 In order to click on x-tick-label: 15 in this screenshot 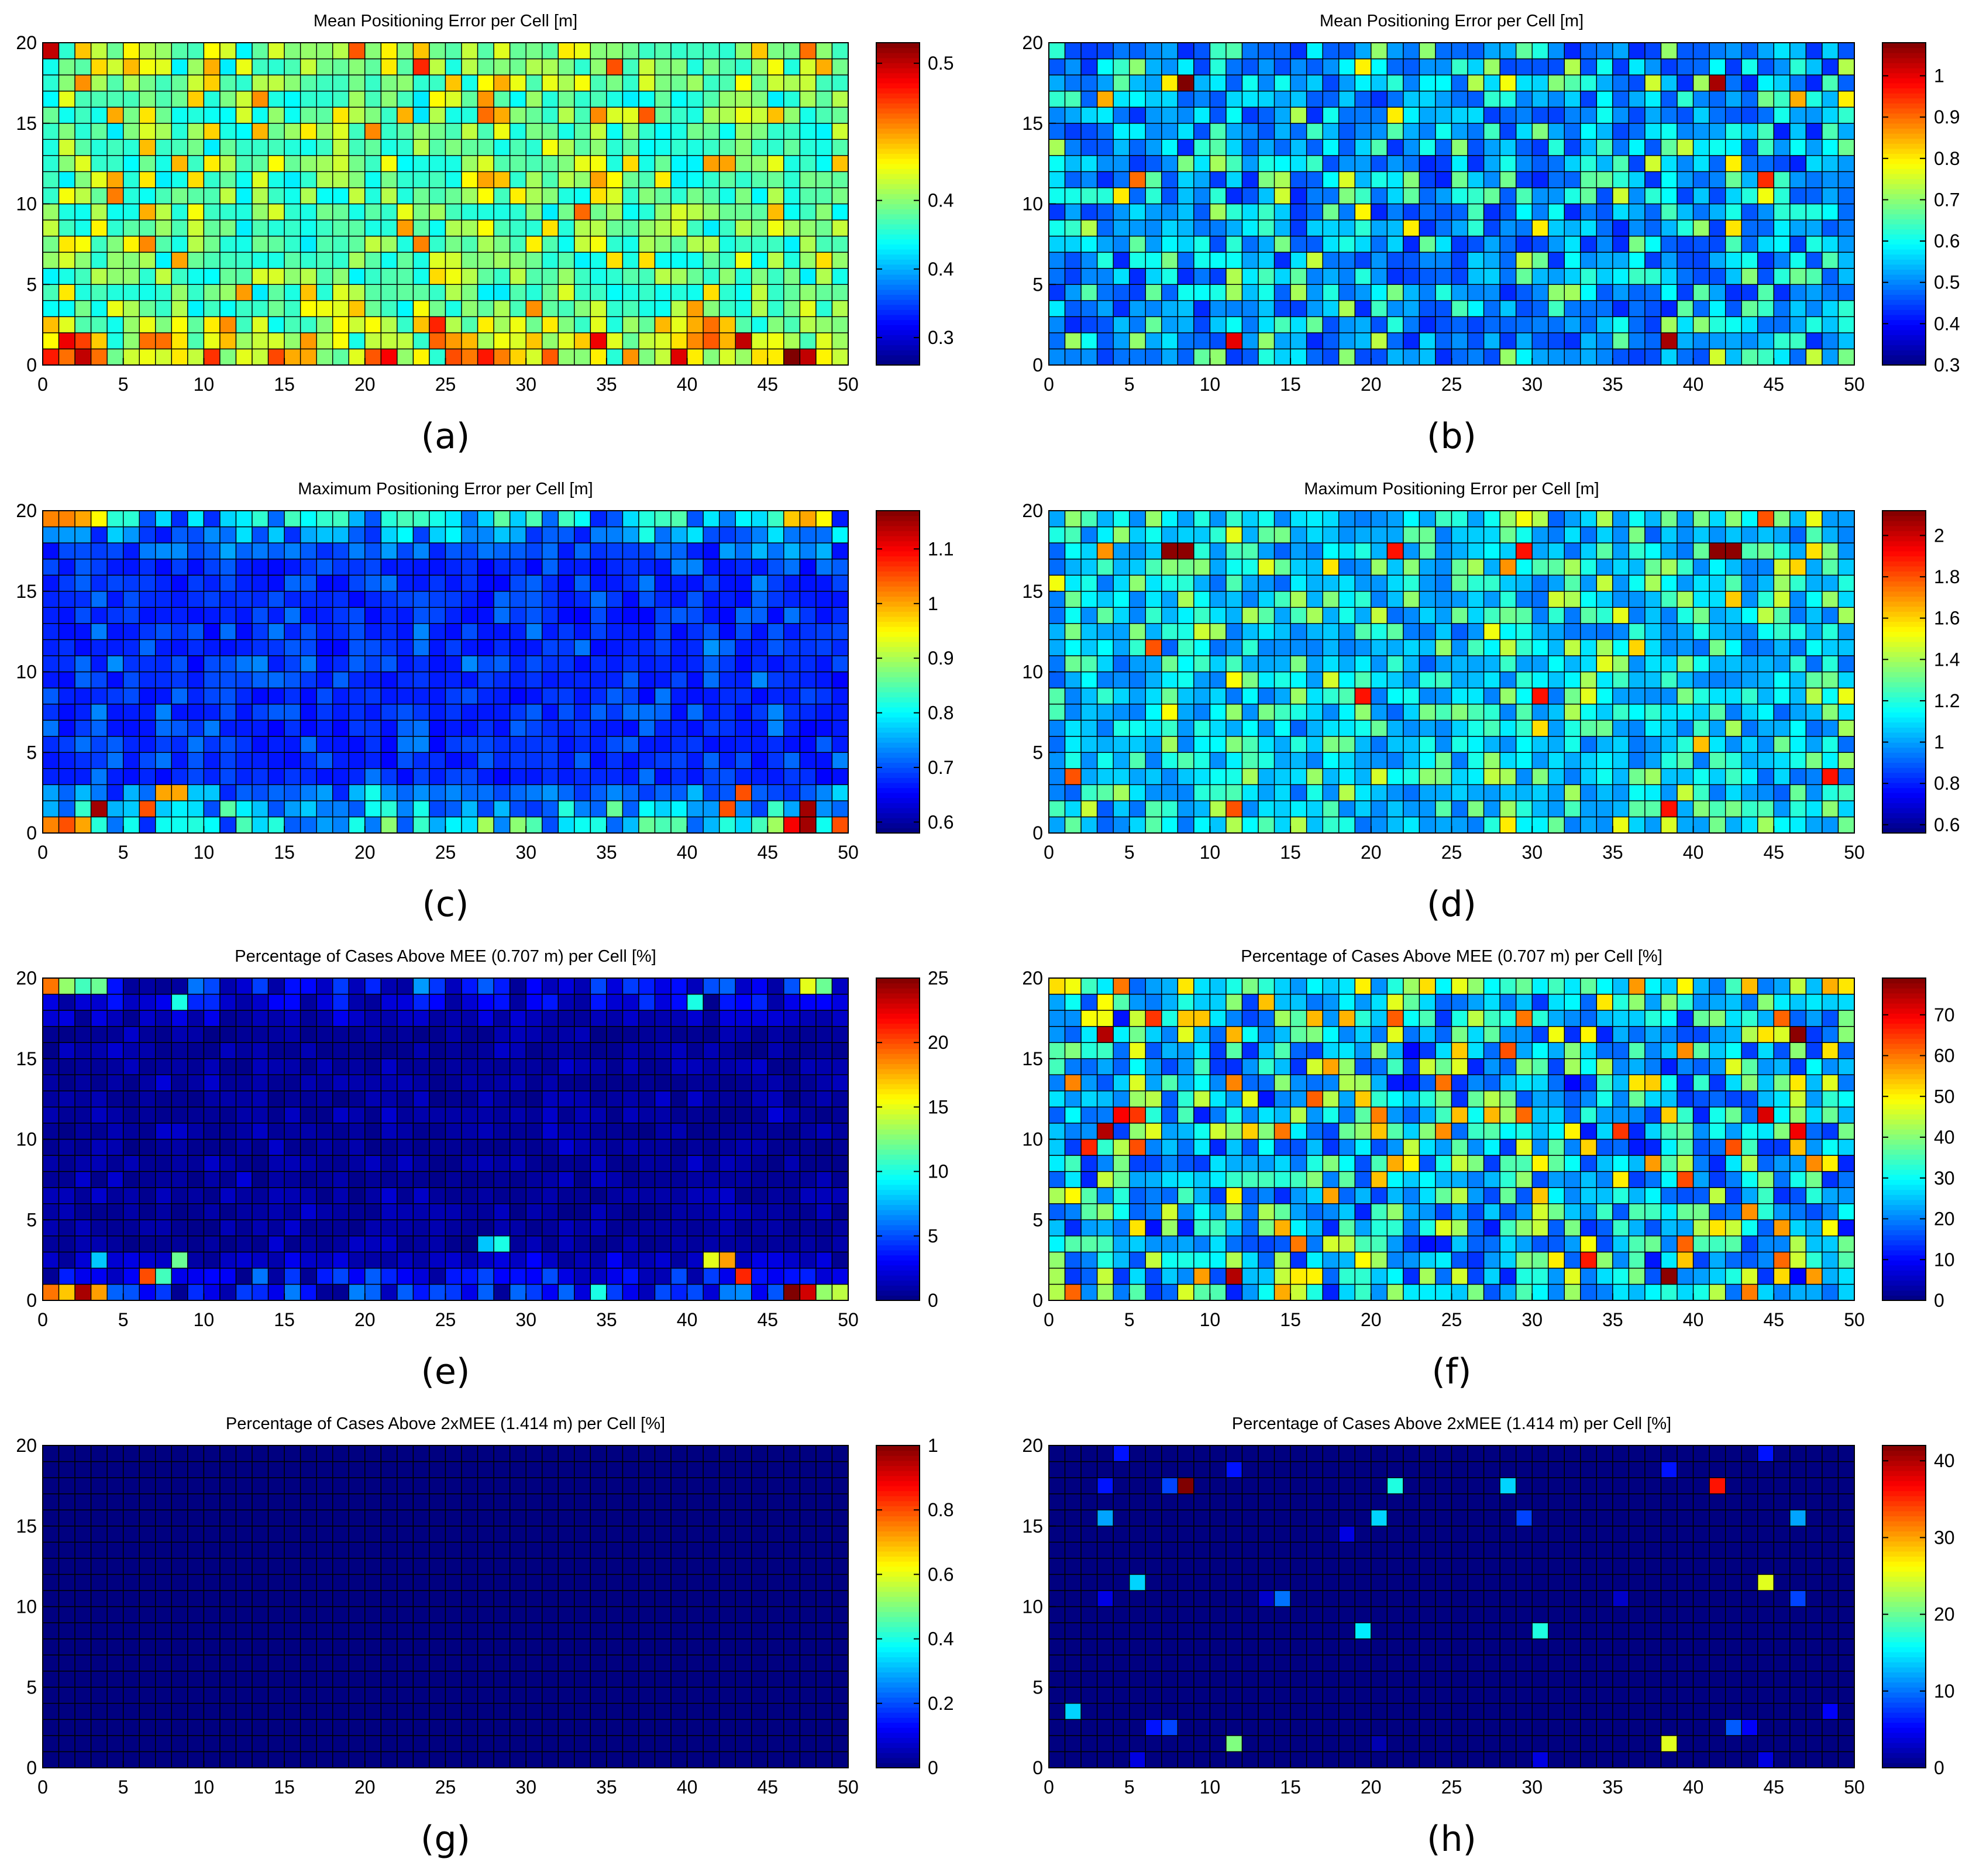, I will do `click(284, 384)`.